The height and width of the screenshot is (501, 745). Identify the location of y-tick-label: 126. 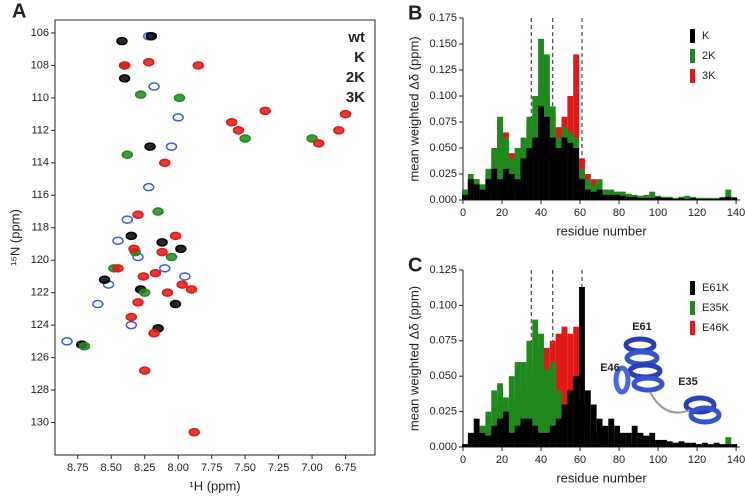
(40, 358).